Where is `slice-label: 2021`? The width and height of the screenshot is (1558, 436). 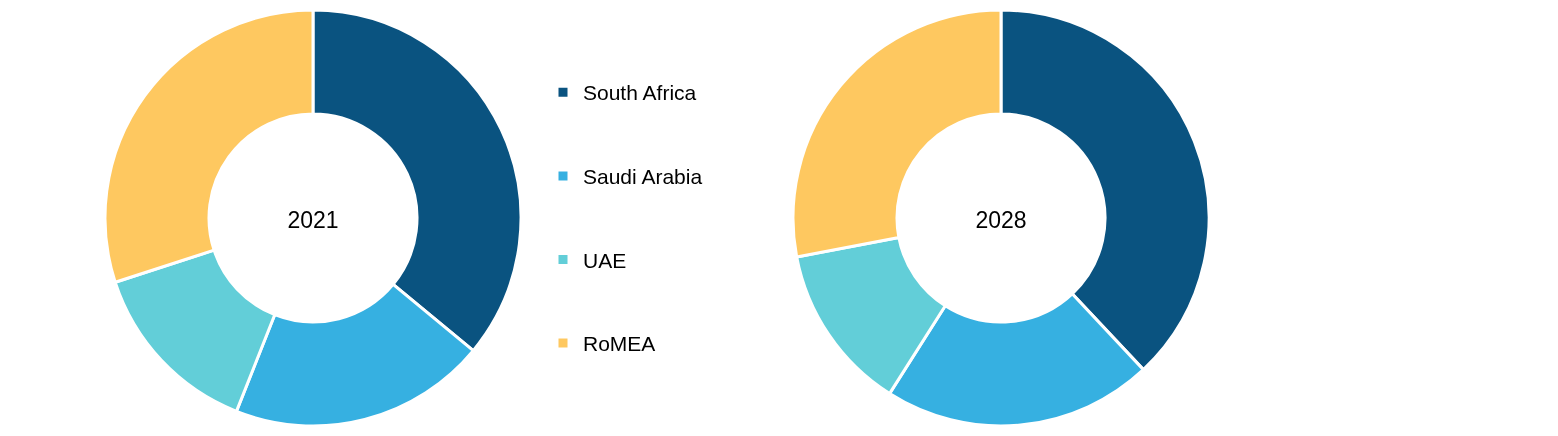
slice-label: 2021 is located at coordinates (313, 220).